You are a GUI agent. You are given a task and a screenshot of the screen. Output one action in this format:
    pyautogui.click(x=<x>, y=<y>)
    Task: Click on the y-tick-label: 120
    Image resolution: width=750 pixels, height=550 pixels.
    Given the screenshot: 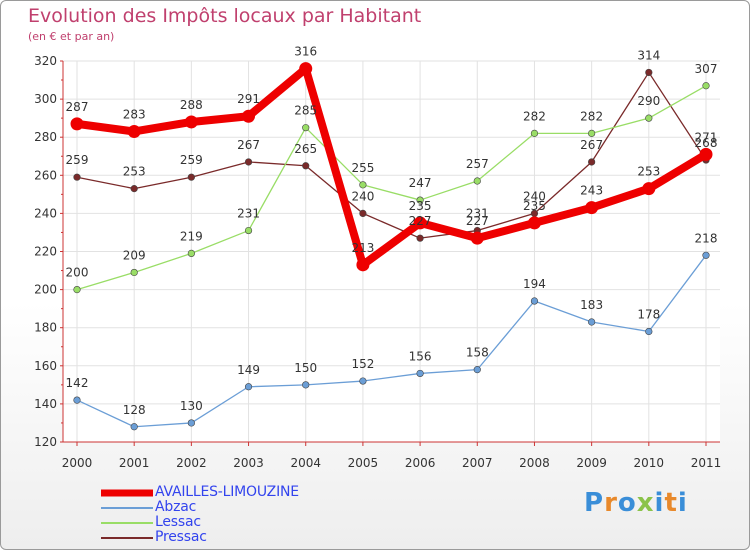 What is the action you would take?
    pyautogui.click(x=45, y=442)
    